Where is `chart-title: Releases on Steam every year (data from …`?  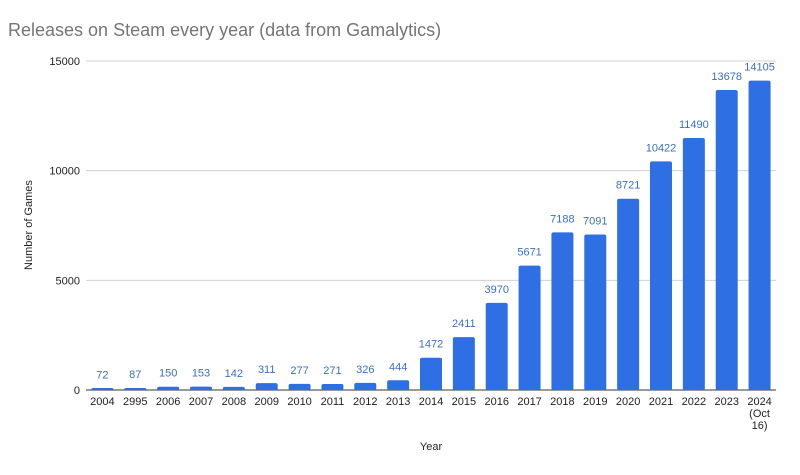 chart-title: Releases on Steam every year (data from … is located at coordinates (225, 30).